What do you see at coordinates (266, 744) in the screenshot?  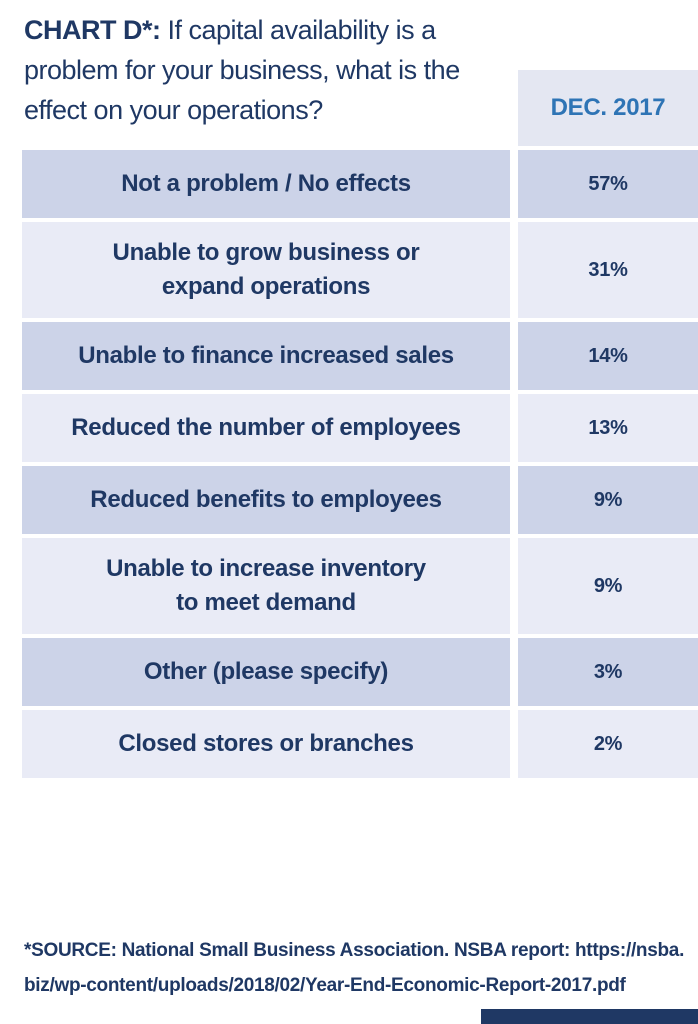 I see `row-label: Closed stores or branches` at bounding box center [266, 744].